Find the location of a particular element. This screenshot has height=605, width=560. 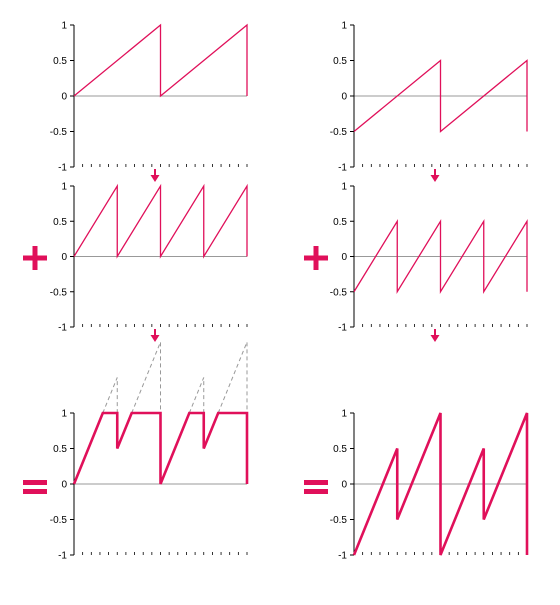

plot-right-bottom: 1 0.5 0 -0.5 -1 is located at coordinates (429, 485).